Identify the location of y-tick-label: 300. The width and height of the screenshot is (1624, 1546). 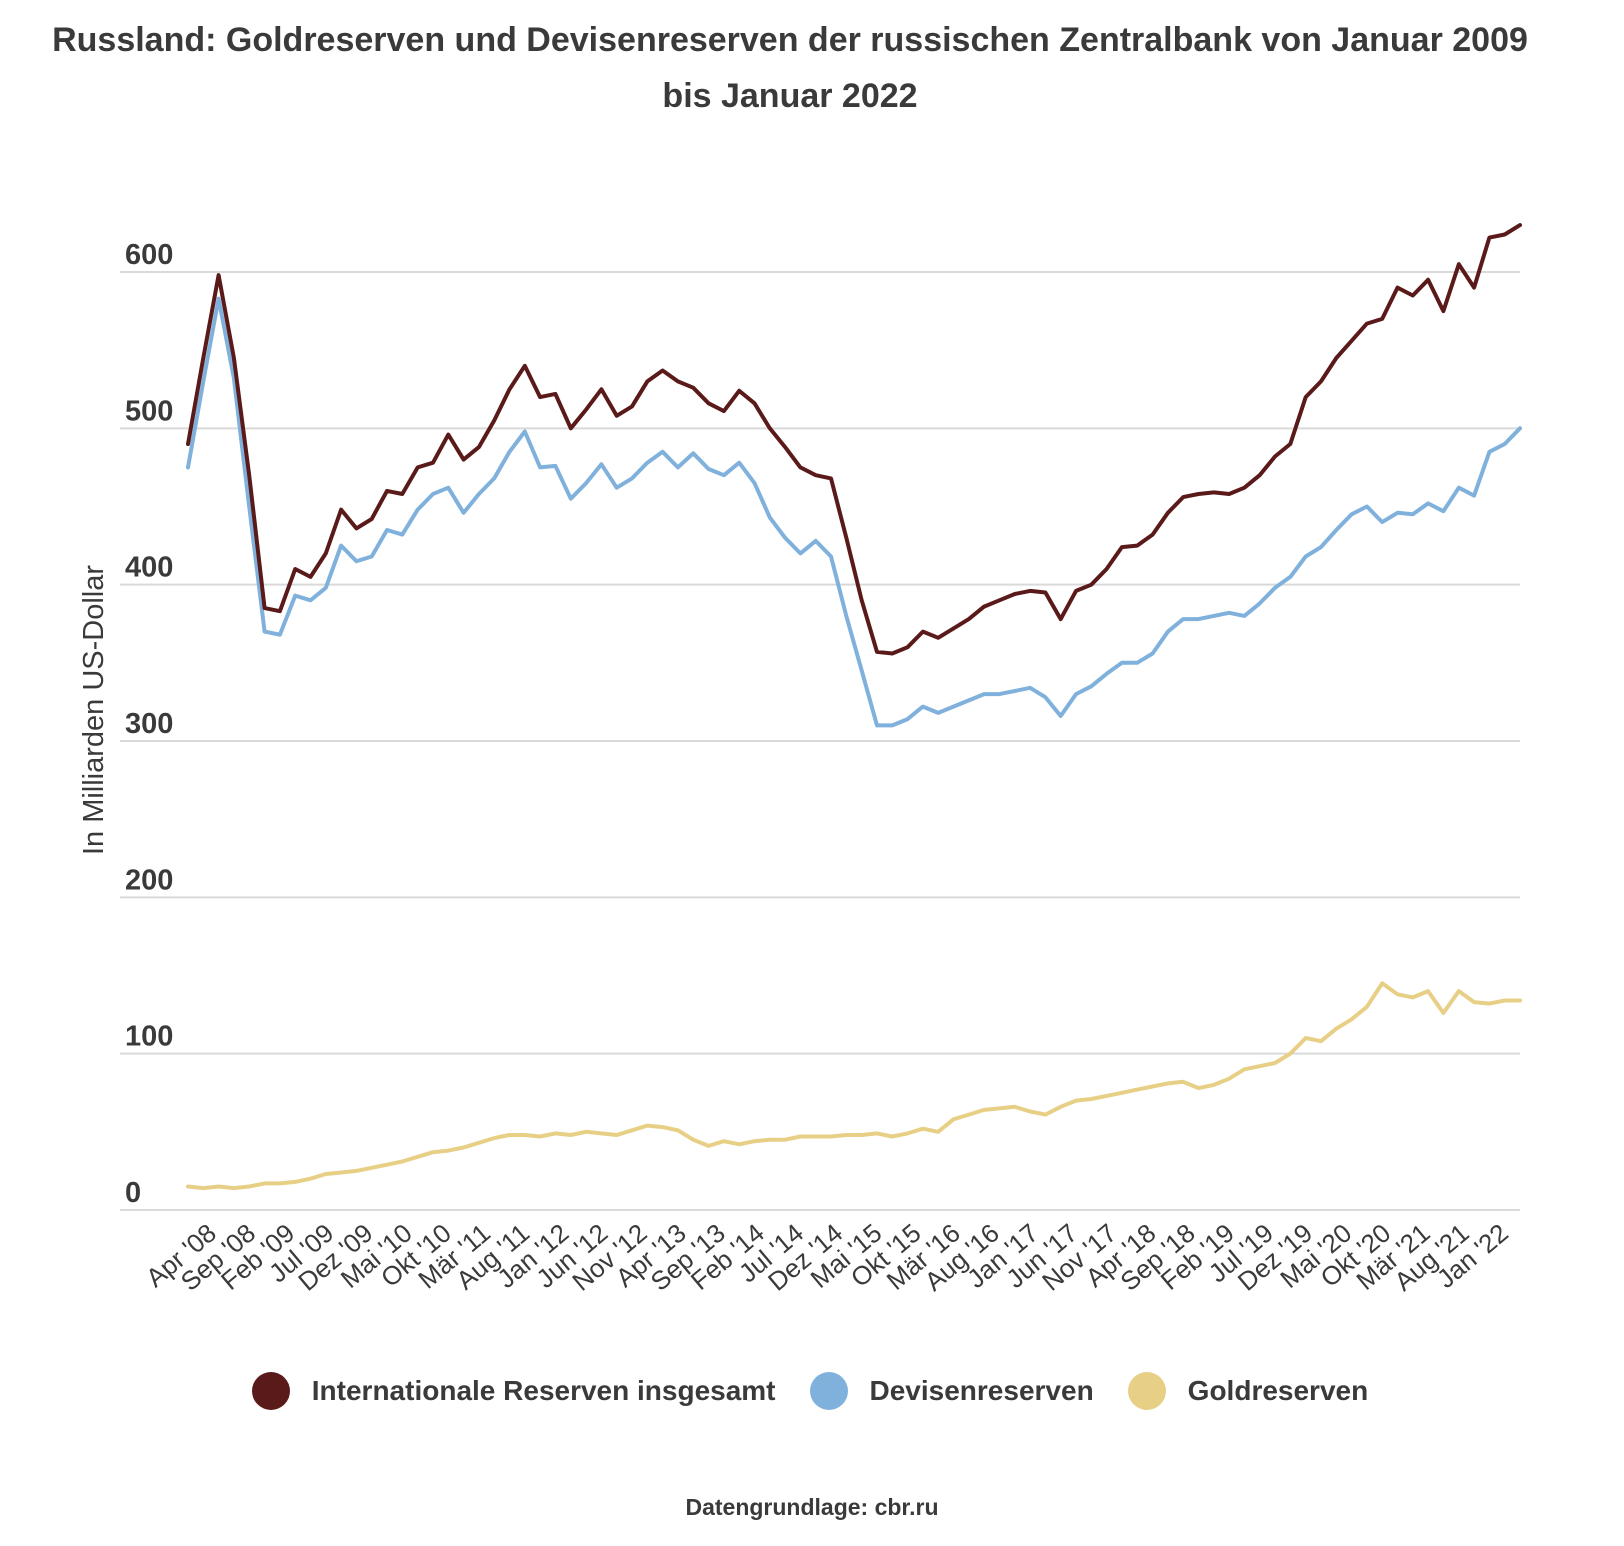
(149, 724).